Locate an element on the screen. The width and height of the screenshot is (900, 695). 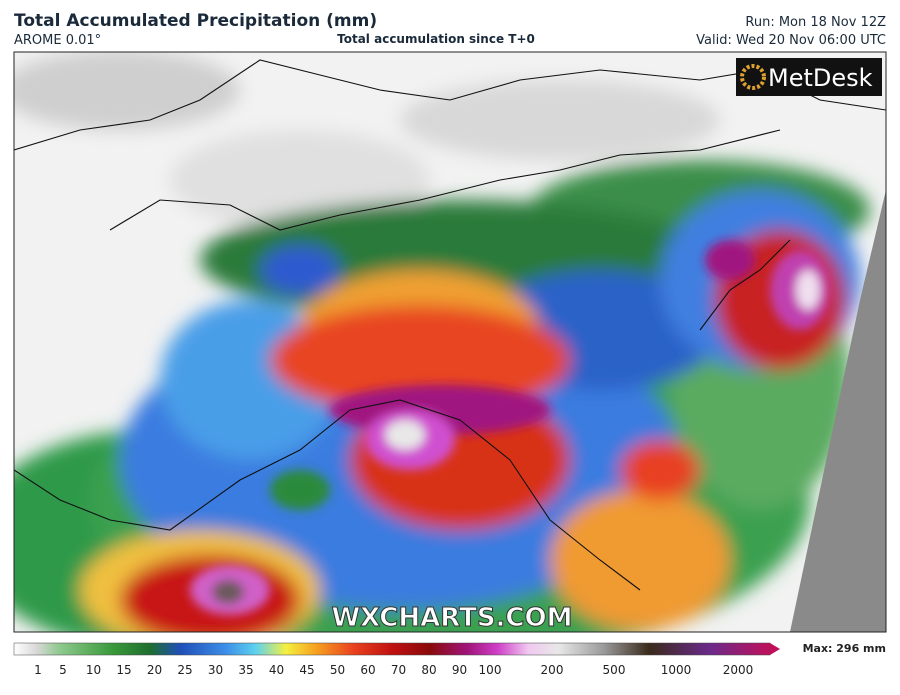
logo-box is located at coordinates (809, 77).